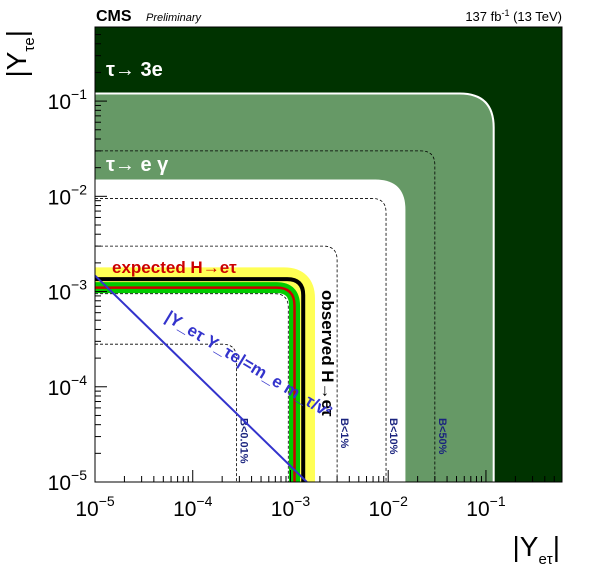 The height and width of the screenshot is (574, 598). I want to click on y-tick-label: 10⁻⁵, so click(68, 481).